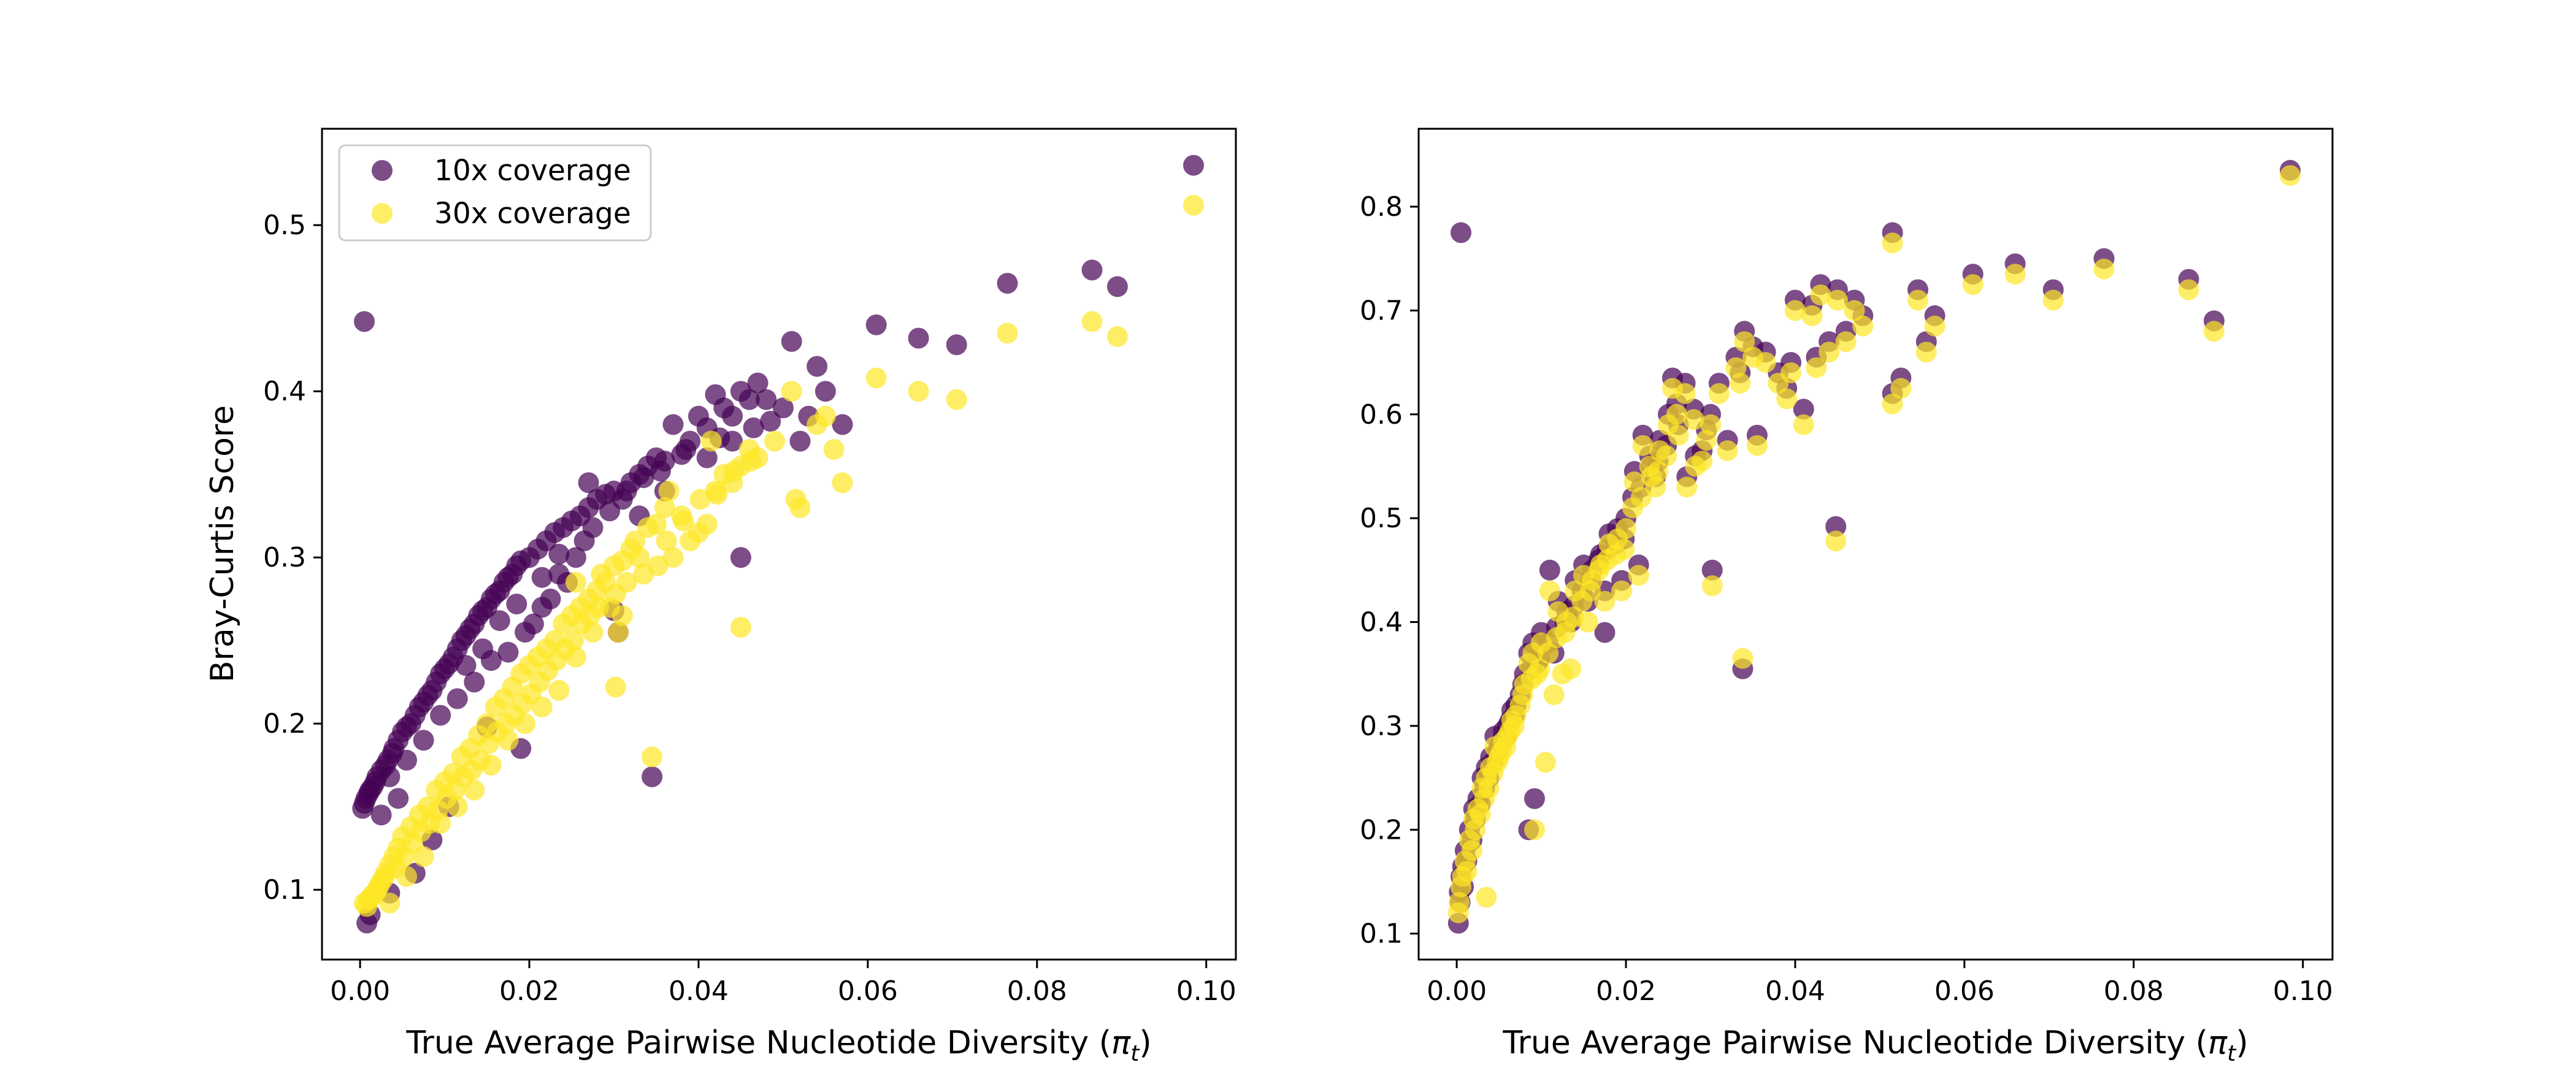 Image resolution: width=2576 pixels, height=1073 pixels. I want to click on y-tick-label: 0.1, so click(284, 890).